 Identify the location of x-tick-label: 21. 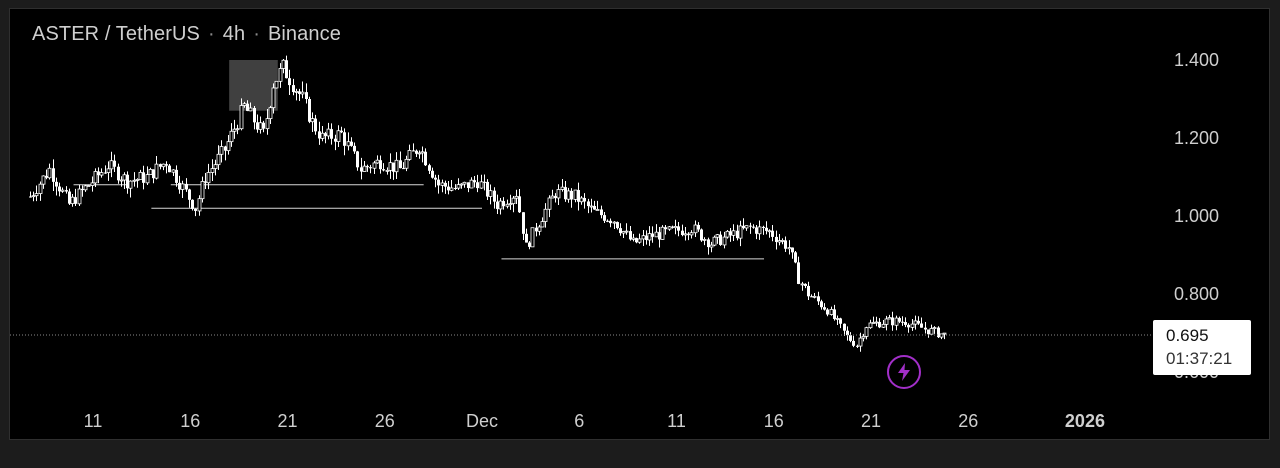
(871, 421).